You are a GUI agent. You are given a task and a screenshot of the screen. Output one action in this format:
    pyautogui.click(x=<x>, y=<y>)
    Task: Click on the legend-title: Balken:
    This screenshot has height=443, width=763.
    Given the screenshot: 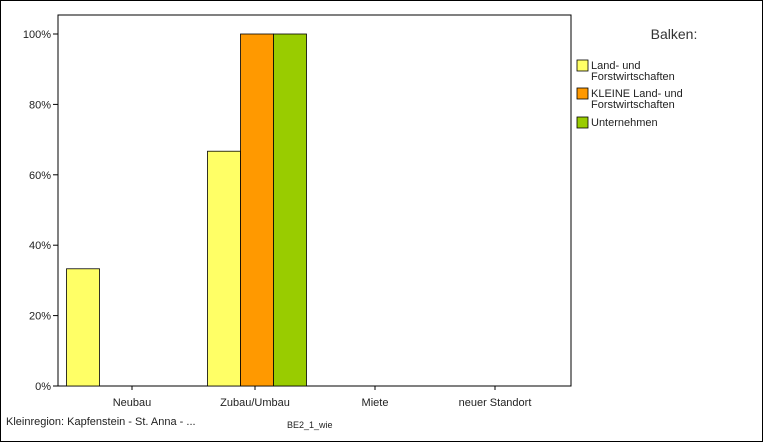 What is the action you would take?
    pyautogui.click(x=674, y=34)
    